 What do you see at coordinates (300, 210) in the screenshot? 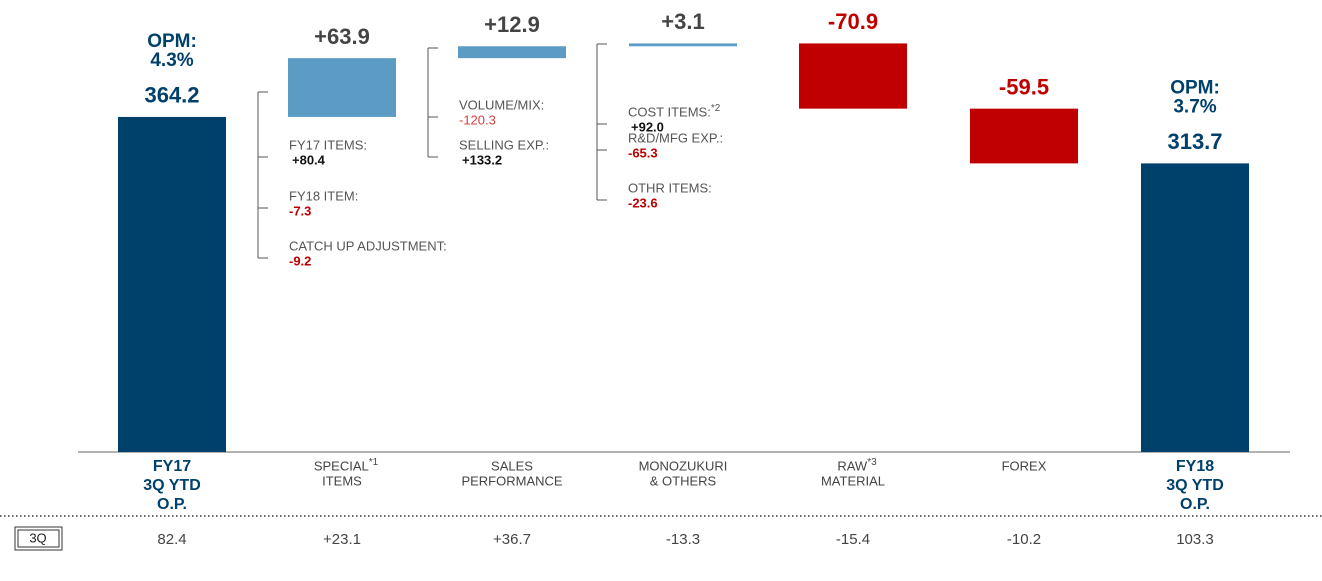
I see `breakdown-value: -7.3` at bounding box center [300, 210].